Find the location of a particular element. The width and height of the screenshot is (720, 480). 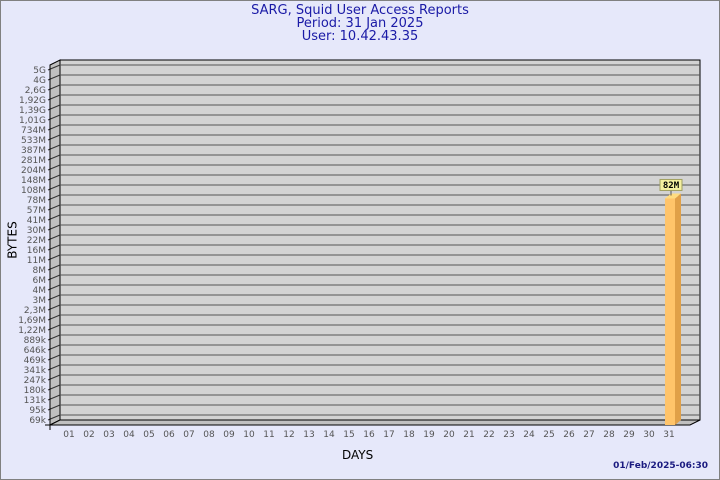

y-tick-label: 6M is located at coordinates (40, 281).